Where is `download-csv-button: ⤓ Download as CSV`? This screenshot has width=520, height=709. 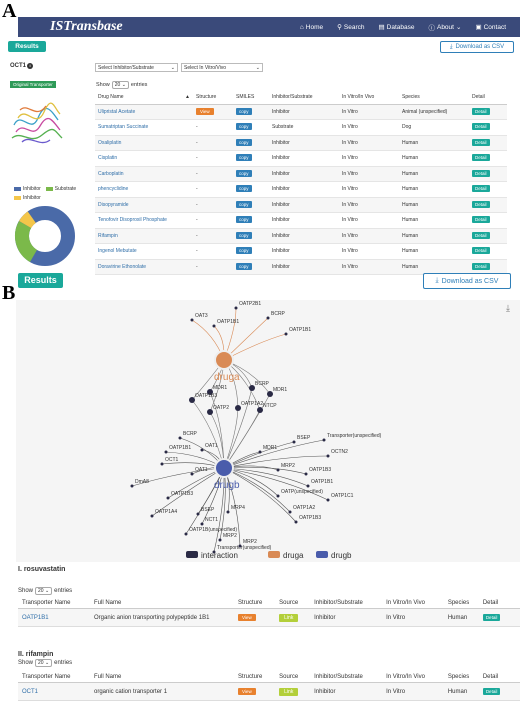 download-csv-button: ⤓ Download as CSV is located at coordinates (477, 47).